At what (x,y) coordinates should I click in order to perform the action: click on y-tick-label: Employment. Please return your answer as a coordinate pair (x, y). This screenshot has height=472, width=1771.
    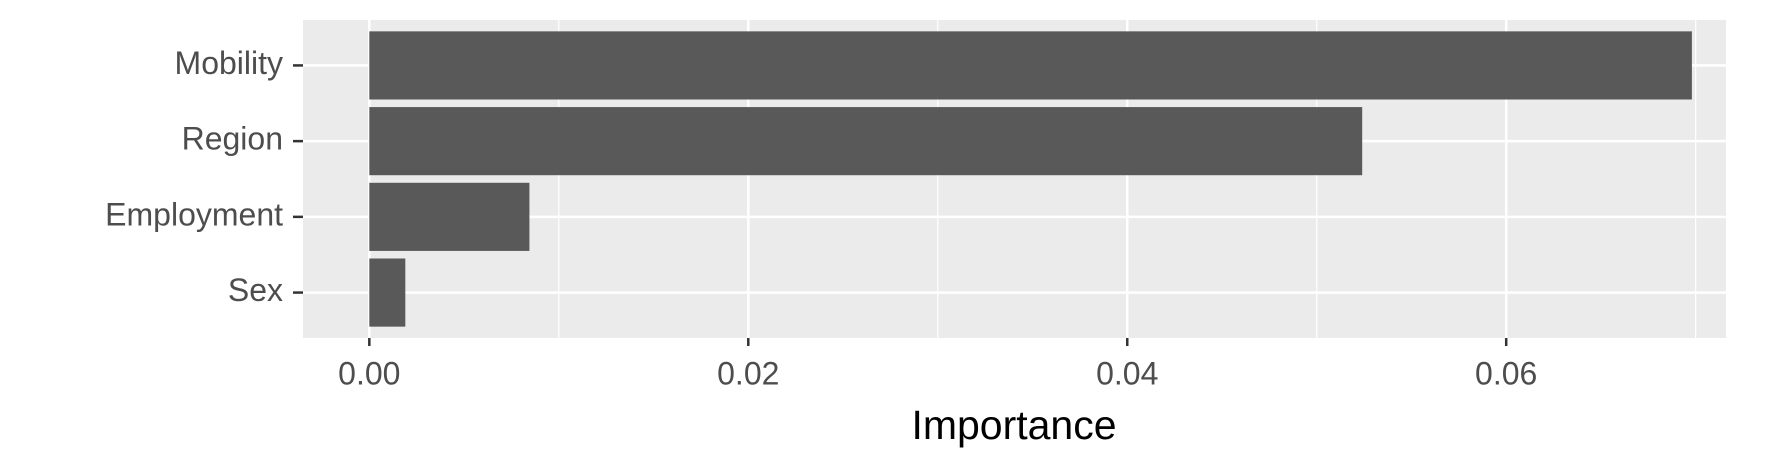
    Looking at the image, I should click on (194, 214).